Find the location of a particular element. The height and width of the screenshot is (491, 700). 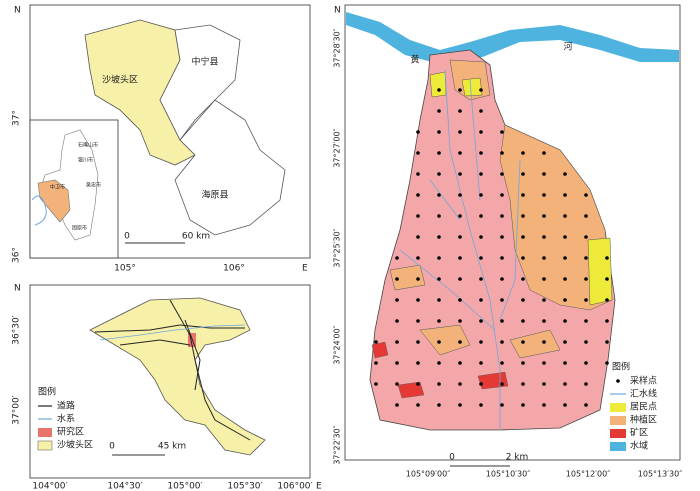

lon-label: 104°30′ is located at coordinates (124, 486).